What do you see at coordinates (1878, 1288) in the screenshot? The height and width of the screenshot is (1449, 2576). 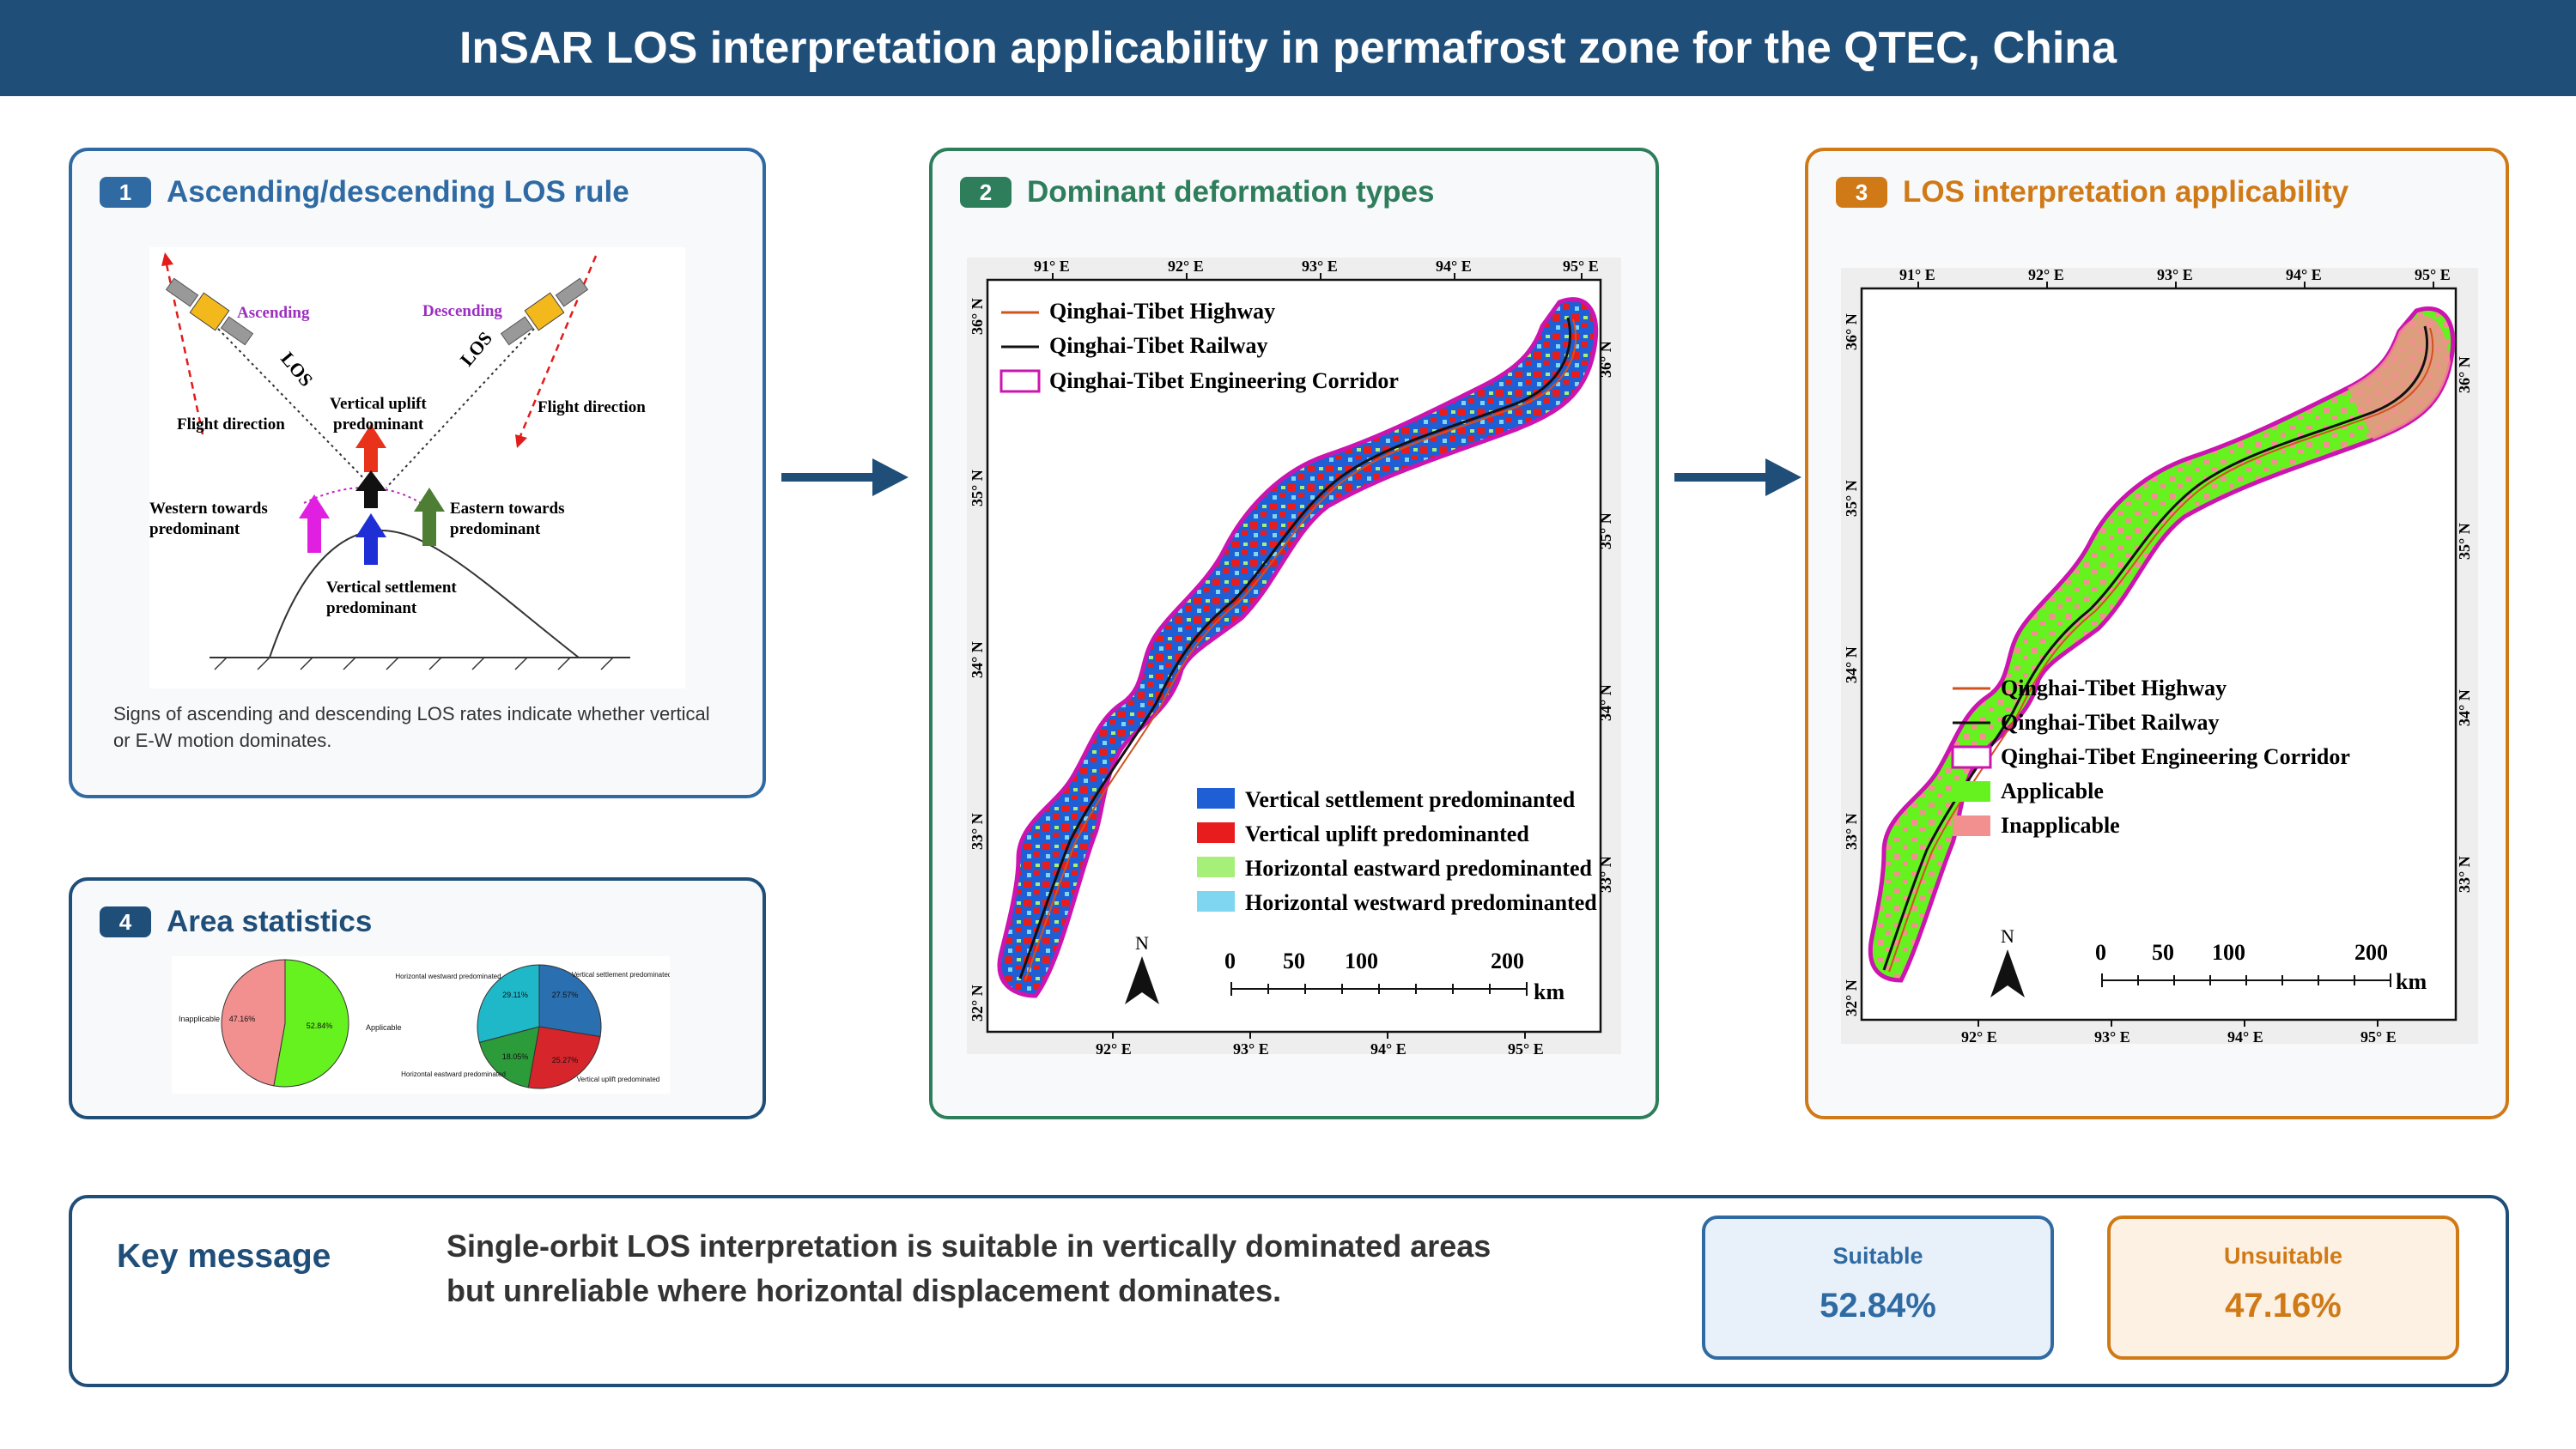 I see `suitable-stat-card: Suitable 52.84%` at bounding box center [1878, 1288].